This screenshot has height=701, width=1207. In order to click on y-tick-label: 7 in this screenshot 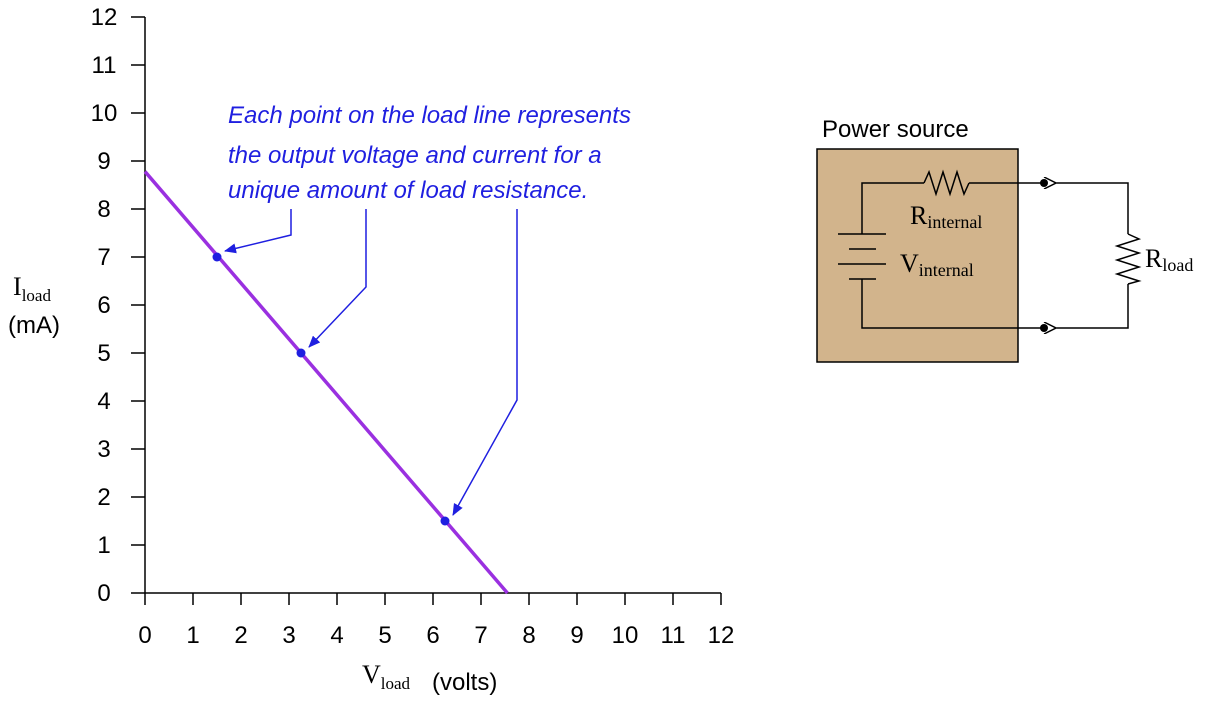, I will do `click(103, 257)`.